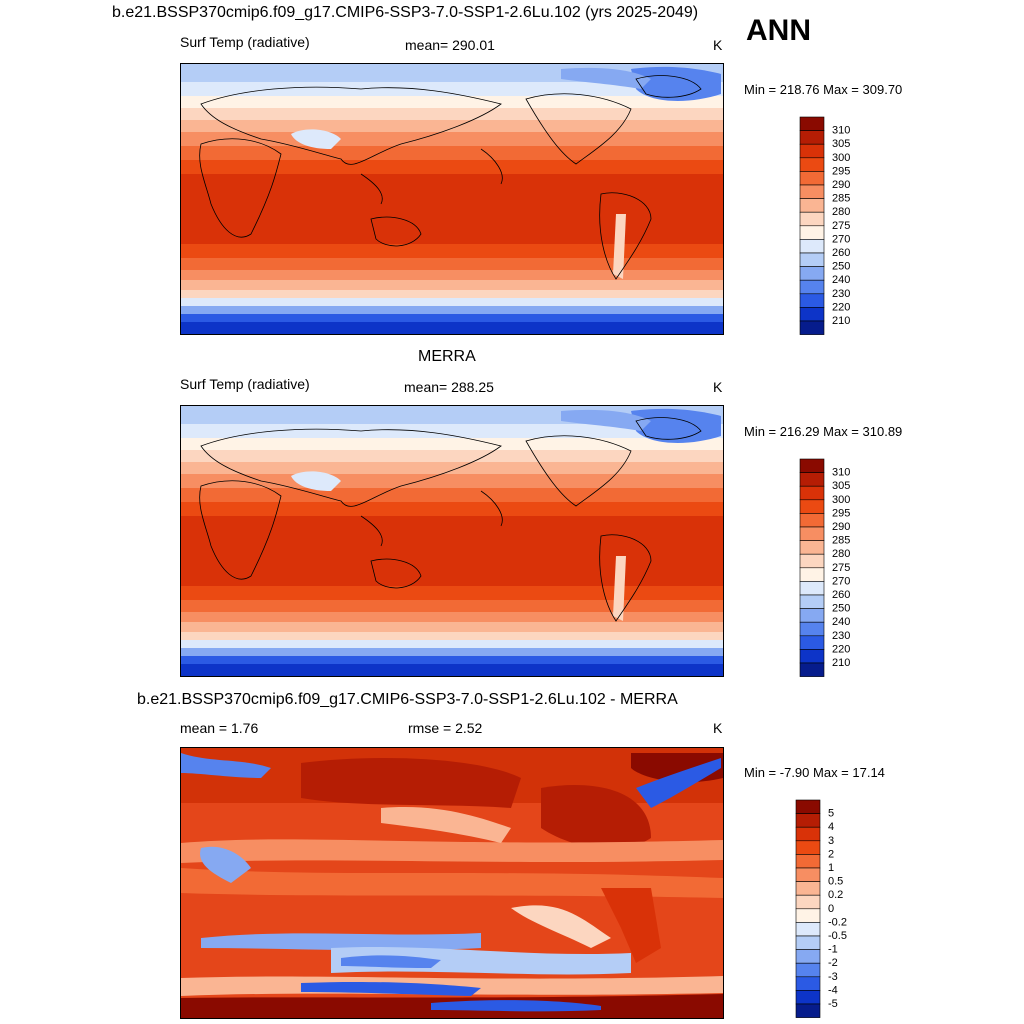 Image resolution: width=1024 pixels, height=1024 pixels. I want to click on panel2-title: MERRA, so click(447, 356).